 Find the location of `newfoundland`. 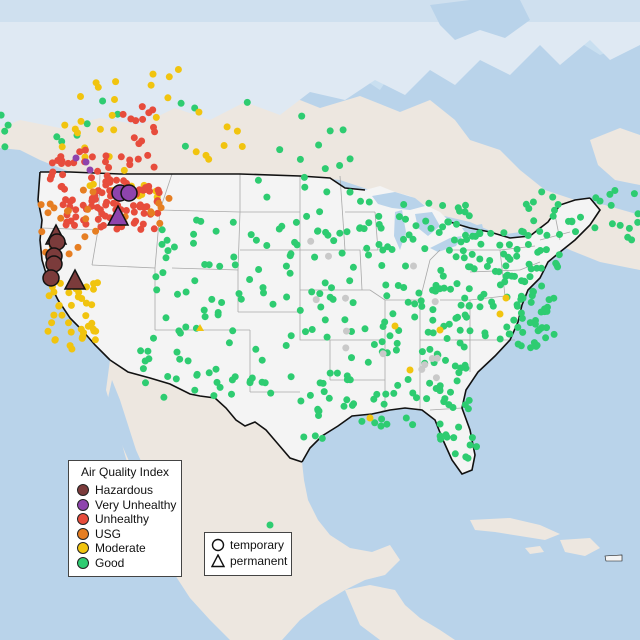

newfoundland is located at coordinates (615, 156).